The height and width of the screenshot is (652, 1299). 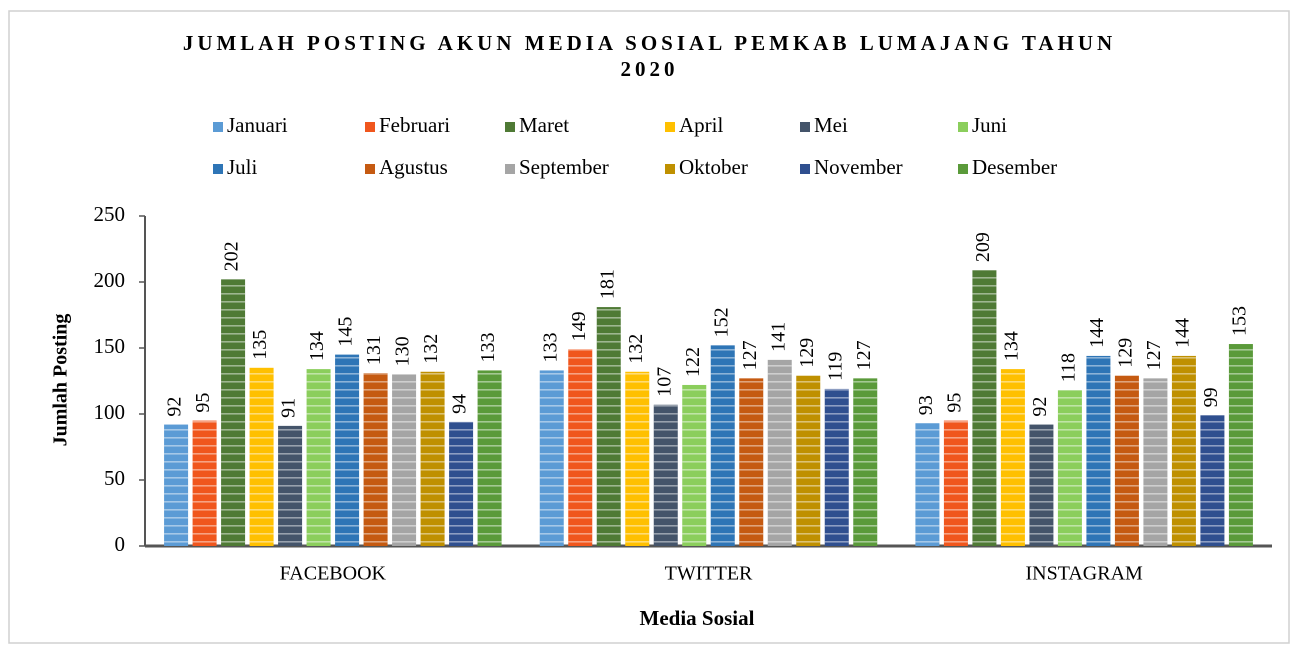 What do you see at coordinates (564, 167) in the screenshot?
I see `legend-label: September` at bounding box center [564, 167].